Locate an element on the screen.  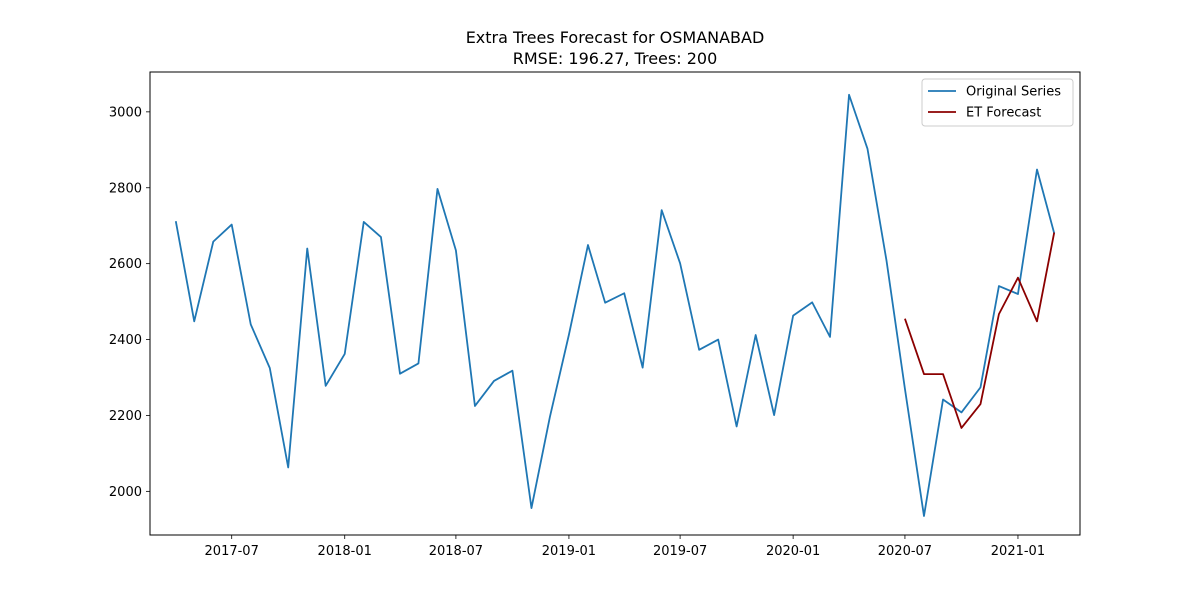
y-tick-label: 2200 is located at coordinates (125, 416).